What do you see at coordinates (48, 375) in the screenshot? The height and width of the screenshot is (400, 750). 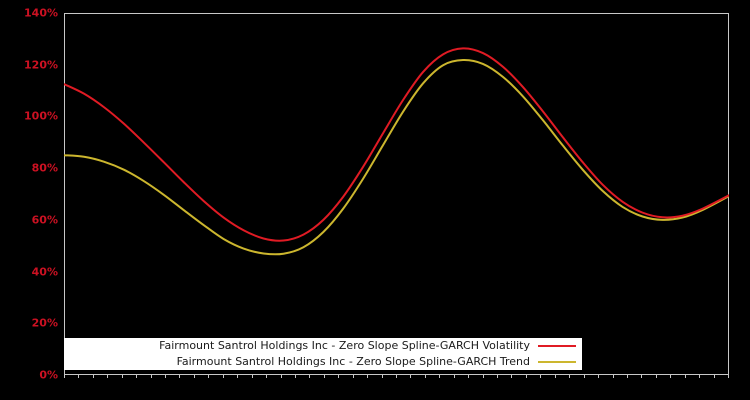 I see `y-axis-tick-label: 0%` at bounding box center [48, 375].